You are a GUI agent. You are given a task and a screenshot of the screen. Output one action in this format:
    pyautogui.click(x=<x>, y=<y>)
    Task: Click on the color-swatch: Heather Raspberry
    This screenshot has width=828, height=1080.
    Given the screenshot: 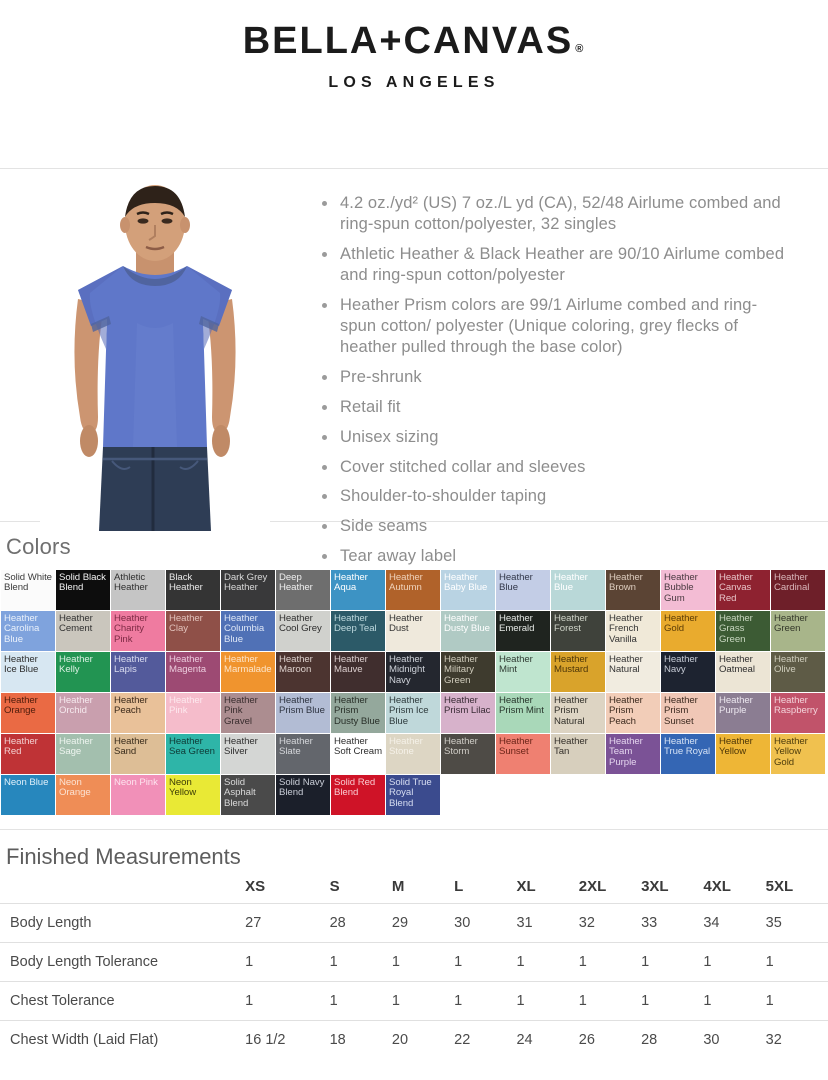 What is the action you would take?
    pyautogui.click(x=798, y=713)
    